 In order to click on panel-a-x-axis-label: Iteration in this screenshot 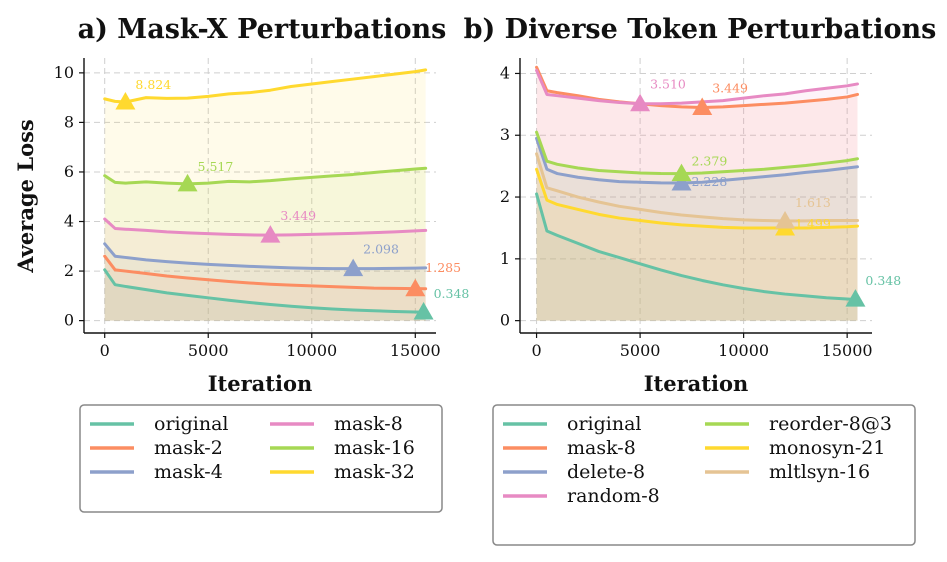, I will do `click(260, 383)`.